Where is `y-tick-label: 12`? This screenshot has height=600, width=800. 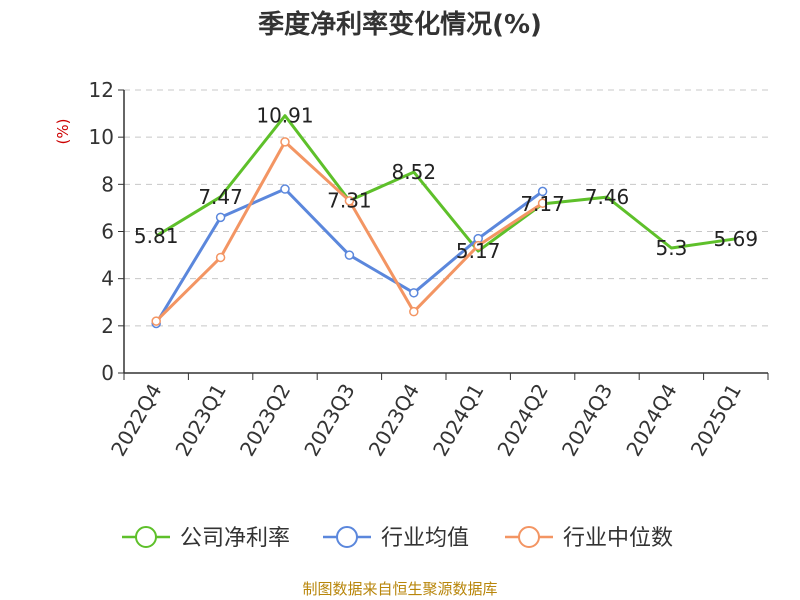 y-tick-label: 12 is located at coordinates (101, 90).